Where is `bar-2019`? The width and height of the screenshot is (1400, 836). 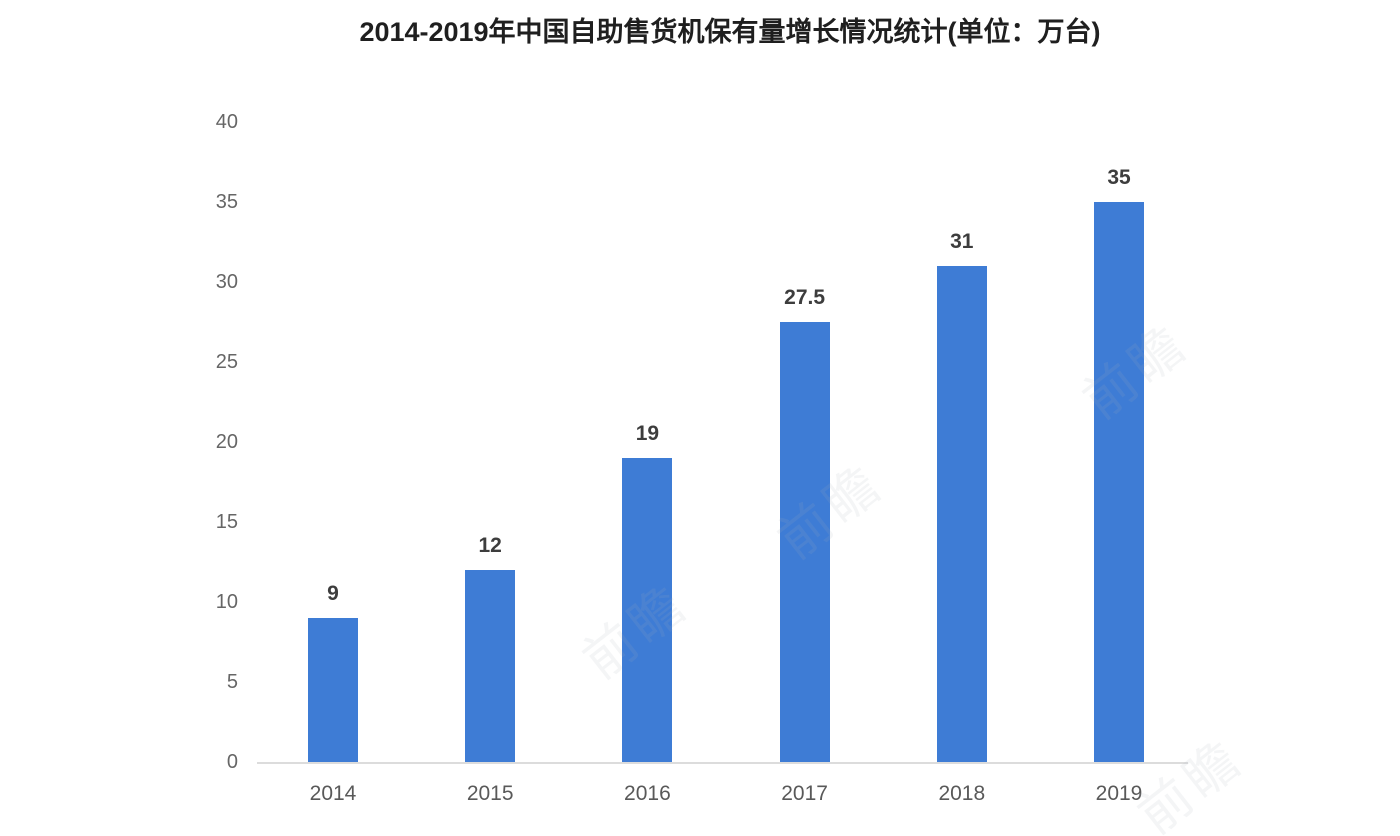
bar-2019 is located at coordinates (1119, 482).